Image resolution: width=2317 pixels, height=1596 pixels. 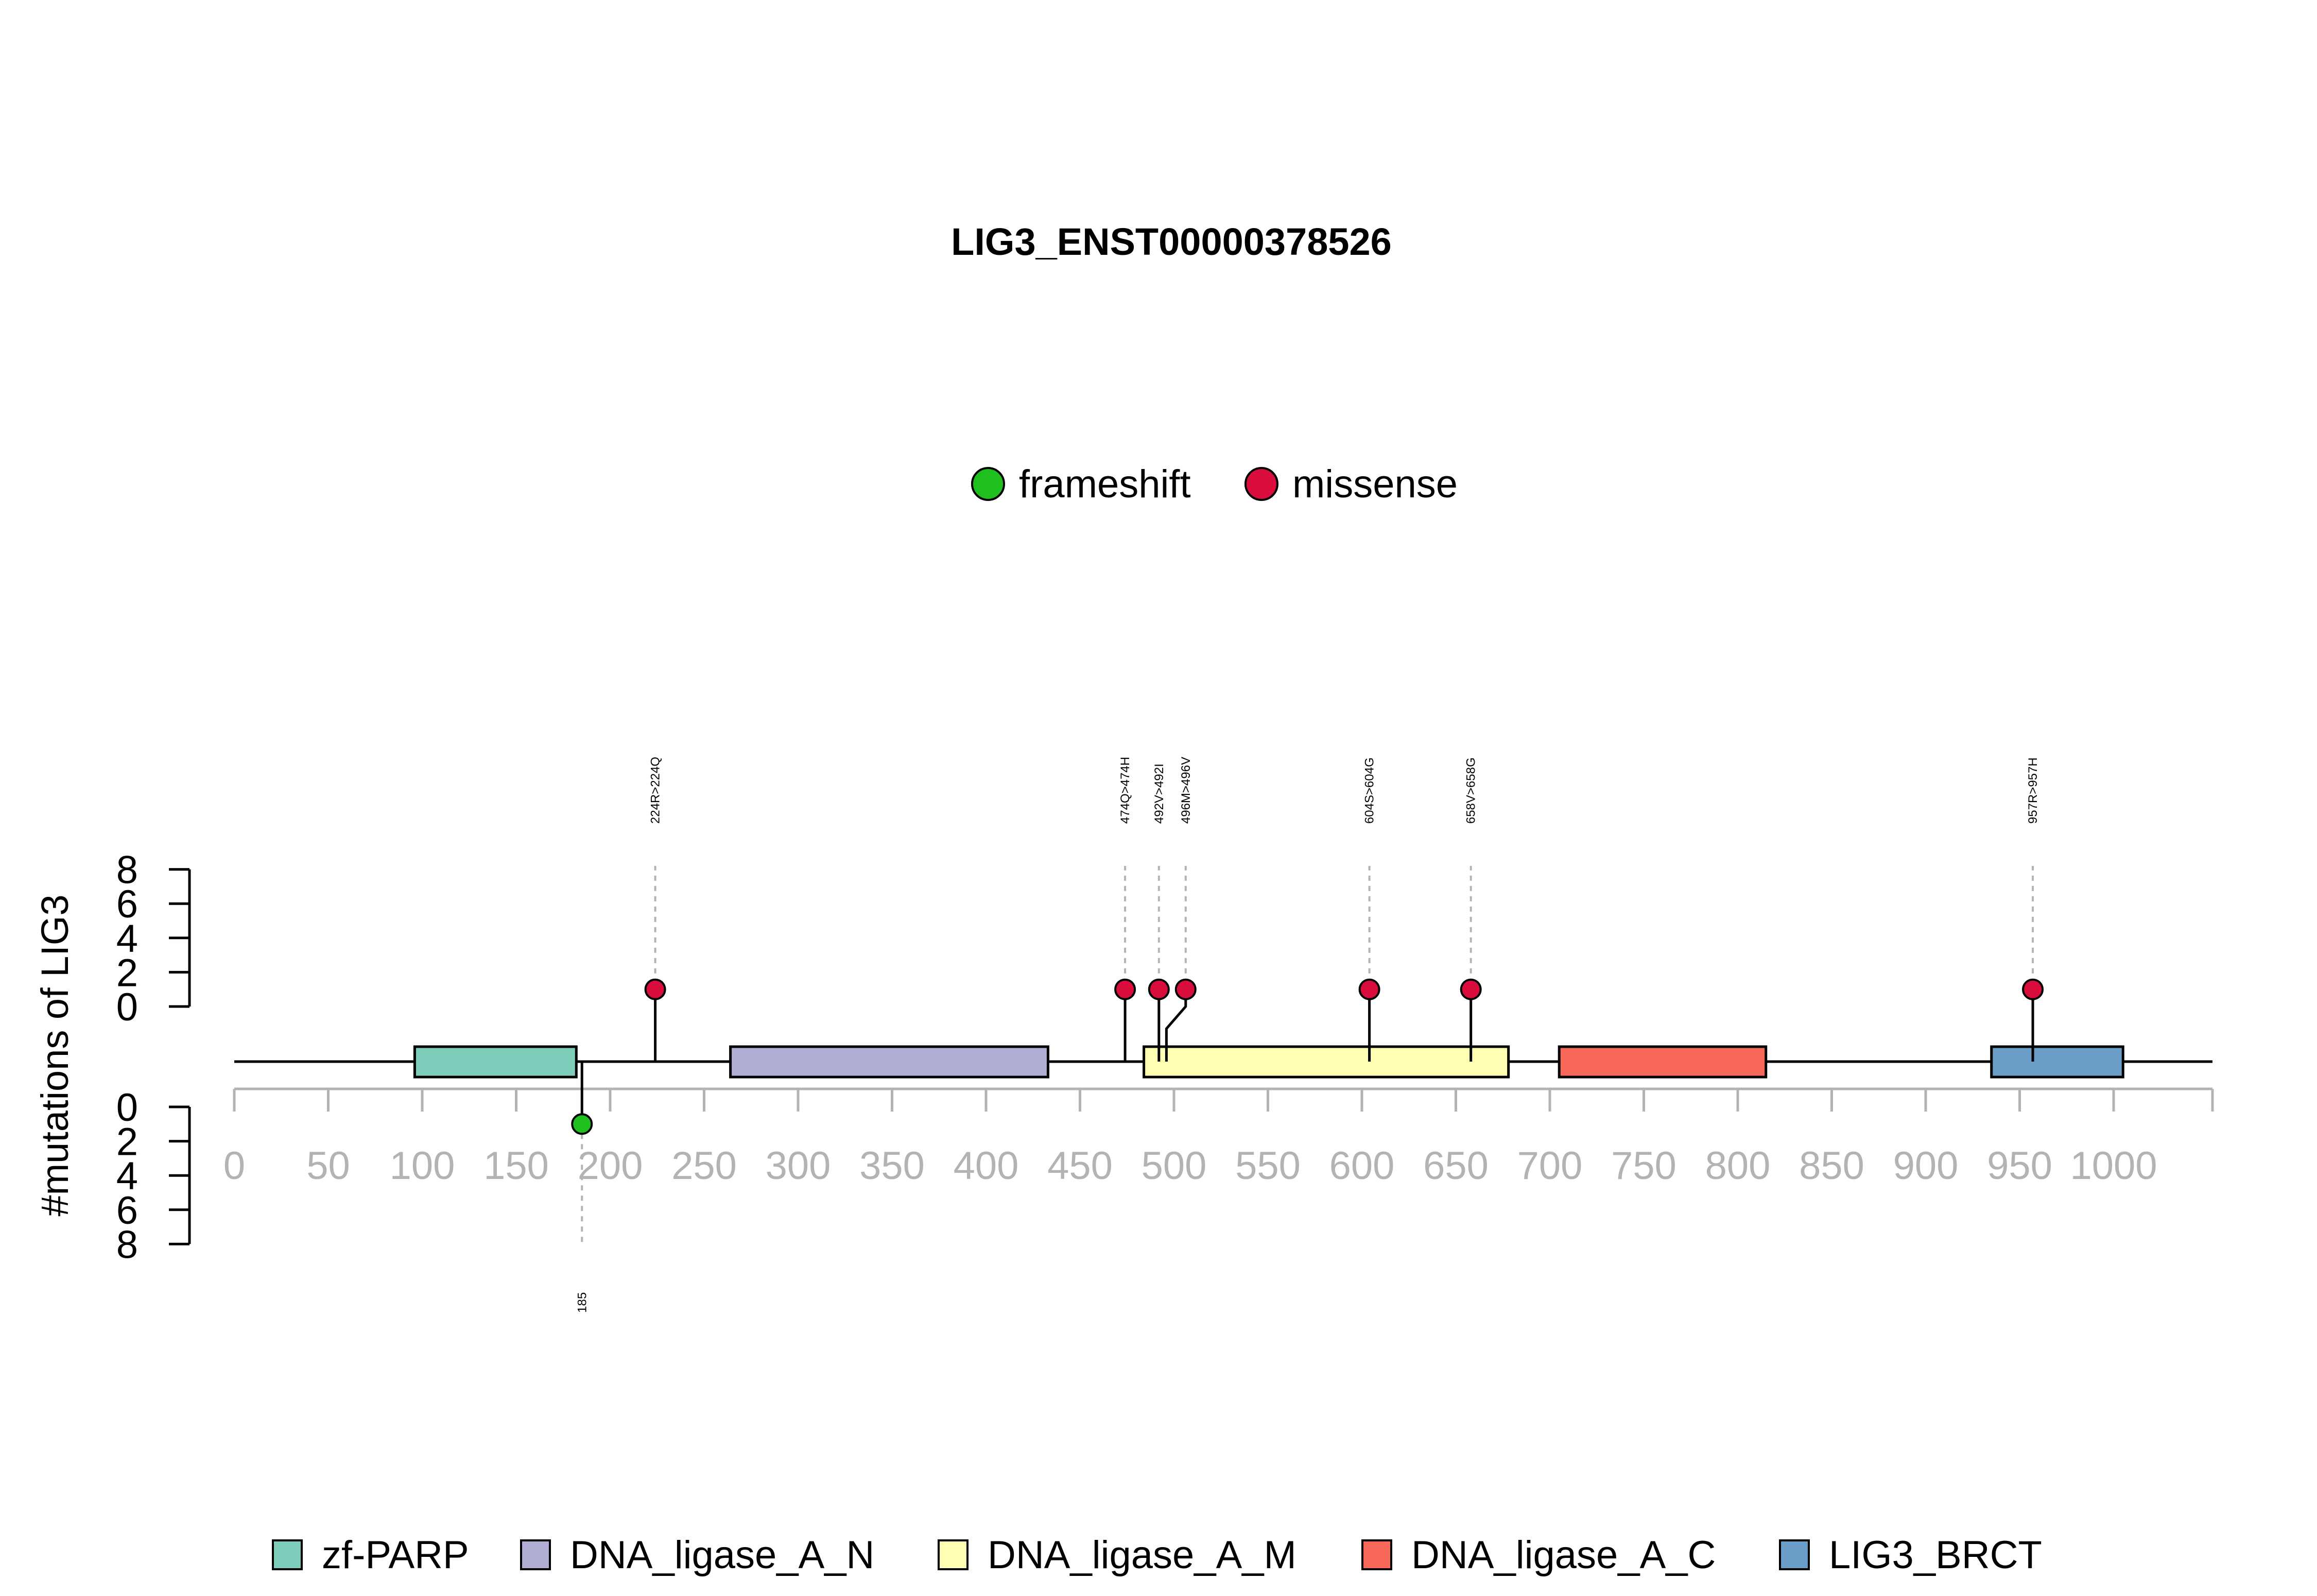 I want to click on x-tick-label: 800, so click(x=1738, y=1166).